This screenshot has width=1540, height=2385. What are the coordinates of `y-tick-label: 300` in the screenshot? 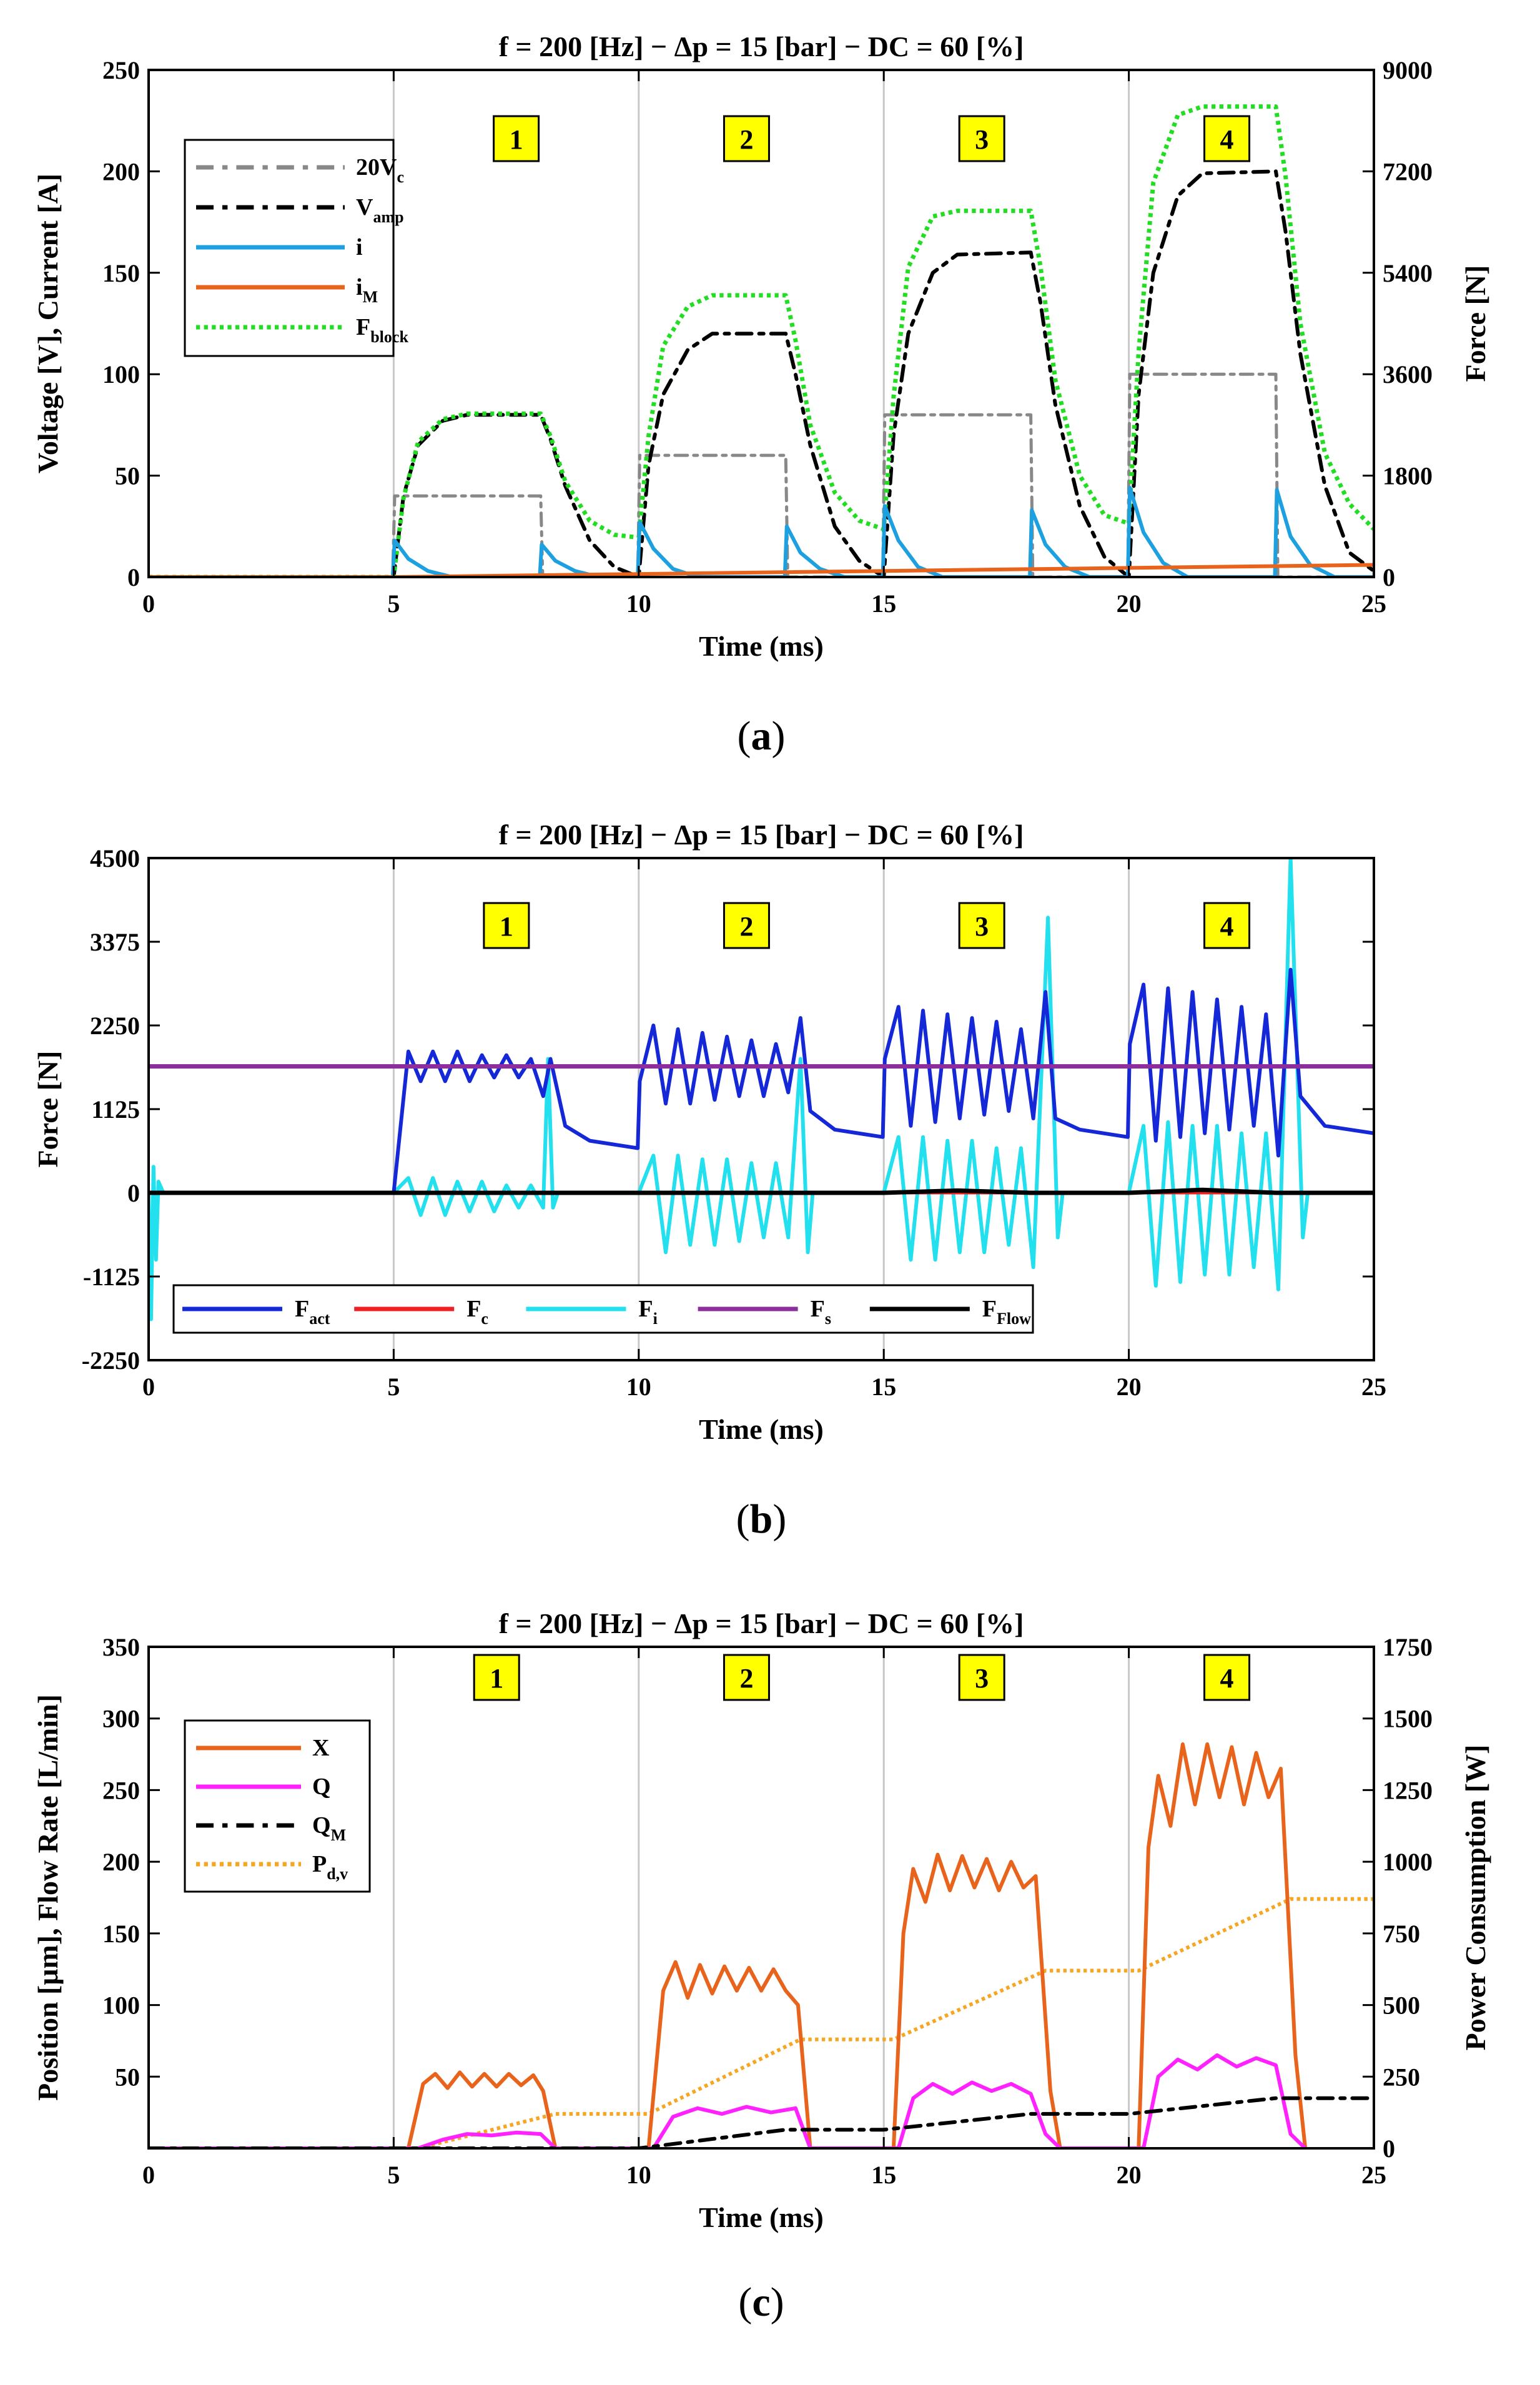 It's located at (121, 1719).